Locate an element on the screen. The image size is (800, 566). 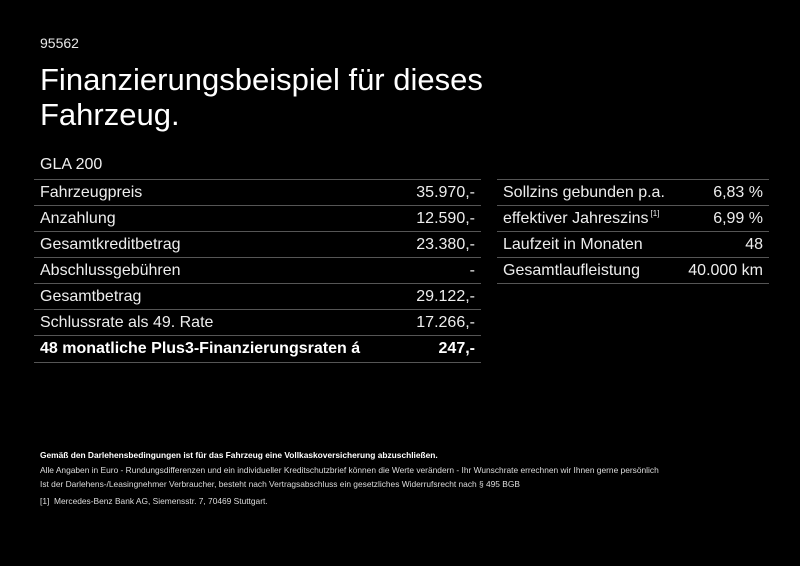
row-label: Schlussrate als 49. Rate is located at coordinates (127, 322).